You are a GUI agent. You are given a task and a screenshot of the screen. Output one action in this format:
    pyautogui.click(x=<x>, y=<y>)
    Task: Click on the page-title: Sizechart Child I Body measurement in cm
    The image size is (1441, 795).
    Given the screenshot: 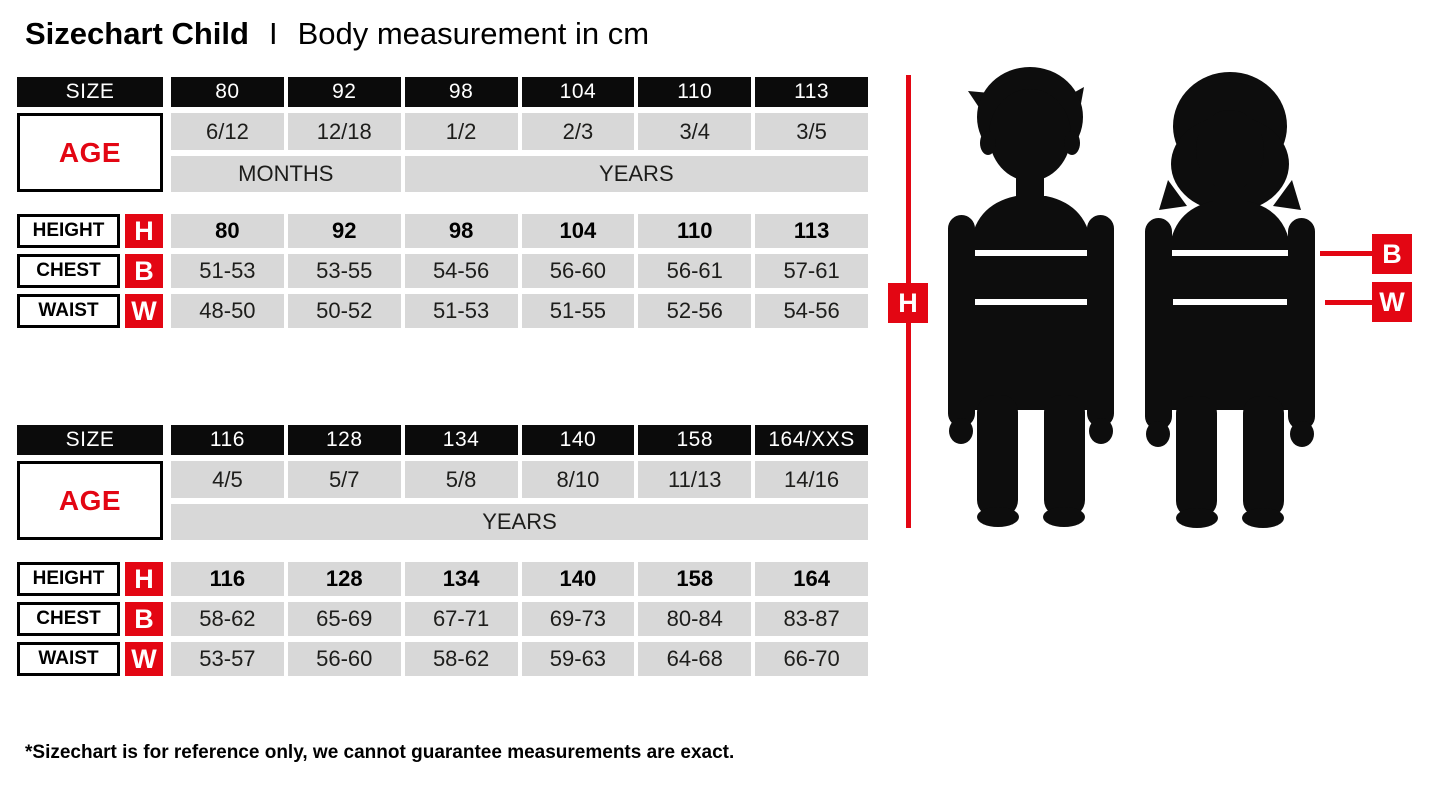 What is the action you would take?
    pyautogui.click(x=337, y=34)
    